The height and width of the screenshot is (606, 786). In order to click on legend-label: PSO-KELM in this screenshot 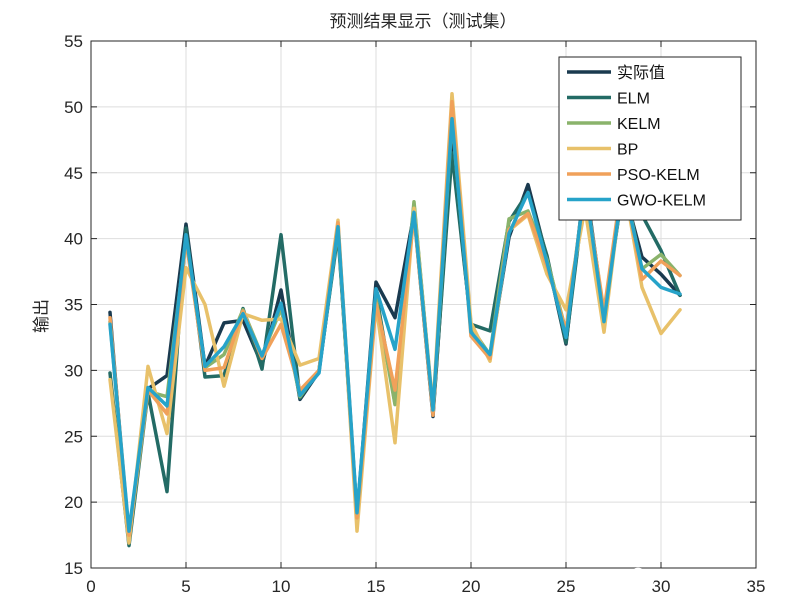, I will do `click(658, 175)`.